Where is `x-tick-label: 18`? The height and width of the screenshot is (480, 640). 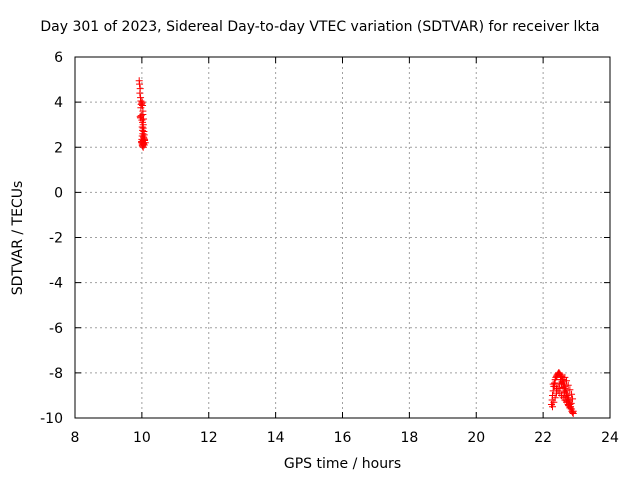 x-tick-label: 18 is located at coordinates (409, 438).